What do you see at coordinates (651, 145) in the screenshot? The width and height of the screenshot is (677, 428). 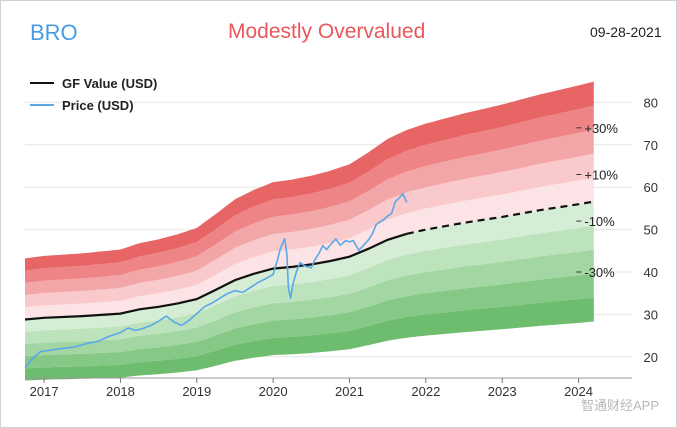 I see `y-tick-label-70: 70` at bounding box center [651, 145].